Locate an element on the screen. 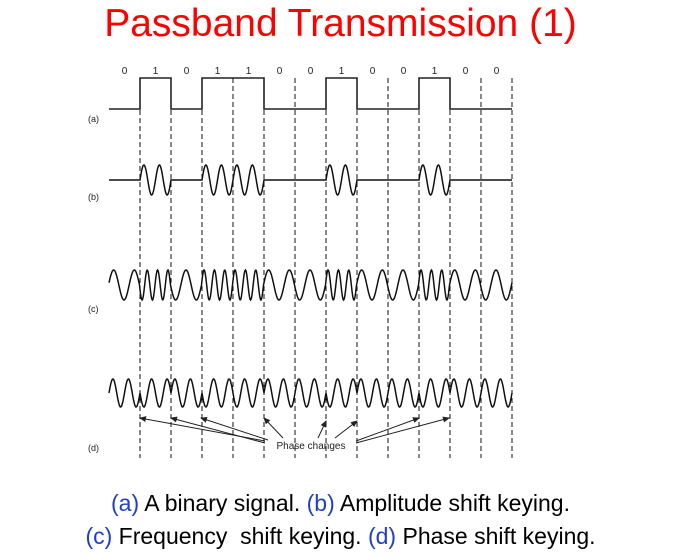  row-label-b: (b) is located at coordinates (93, 197).